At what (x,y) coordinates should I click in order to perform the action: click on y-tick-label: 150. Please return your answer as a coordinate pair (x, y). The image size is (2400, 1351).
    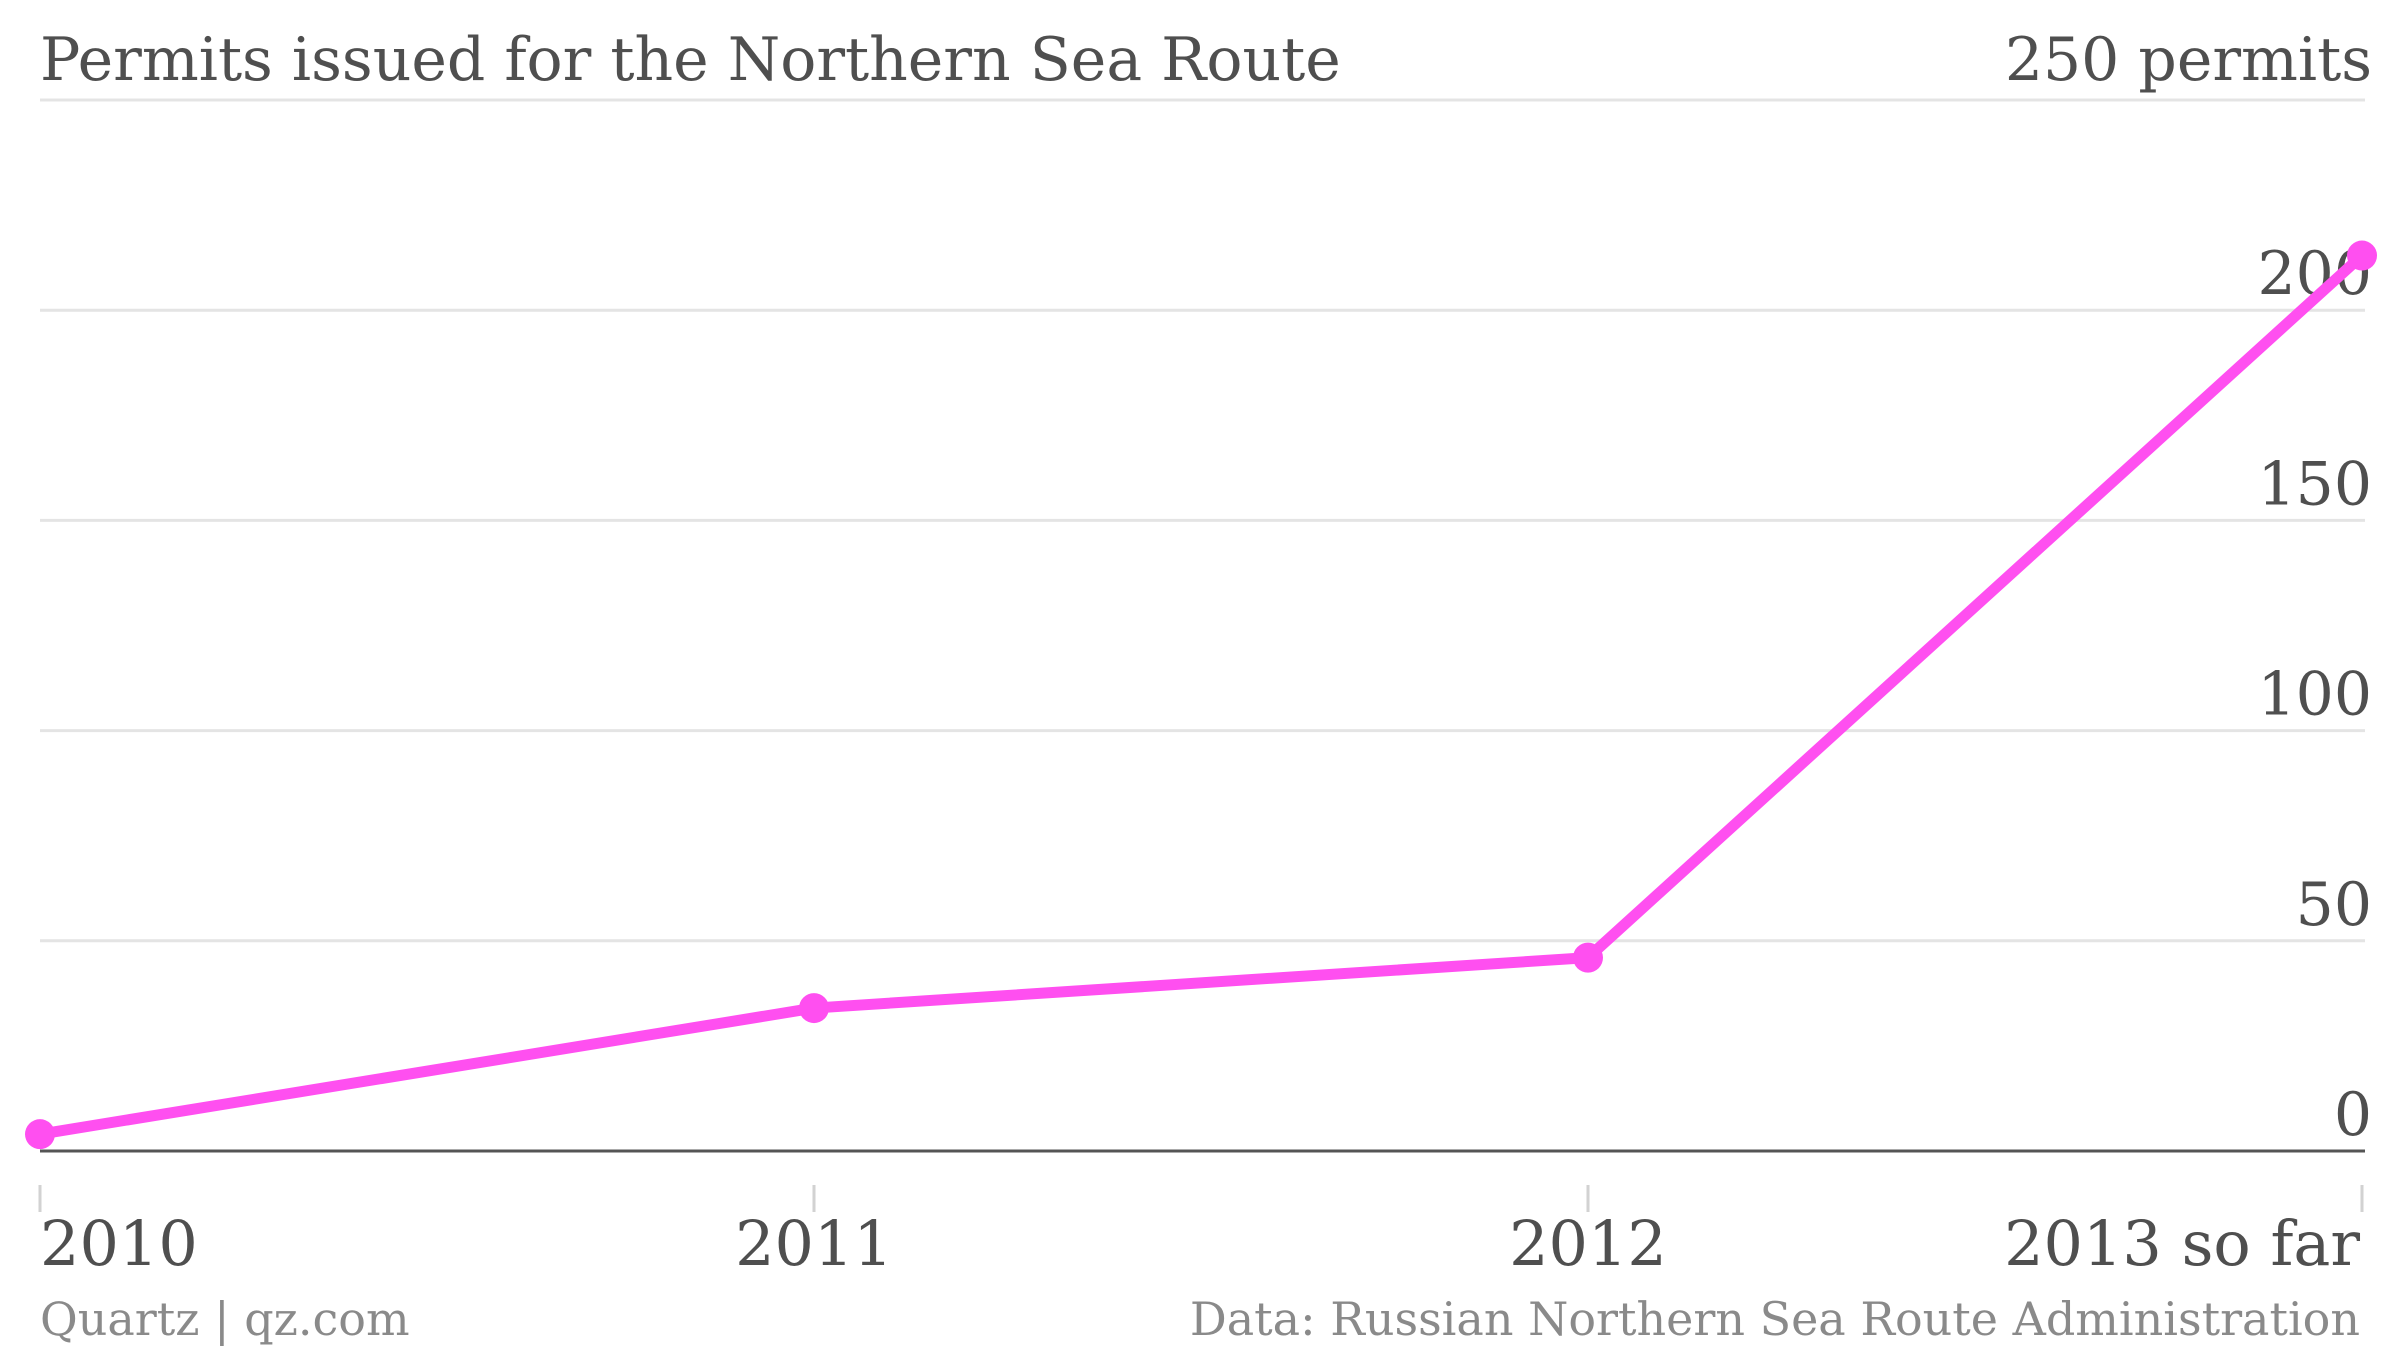
    Looking at the image, I should click on (2314, 484).